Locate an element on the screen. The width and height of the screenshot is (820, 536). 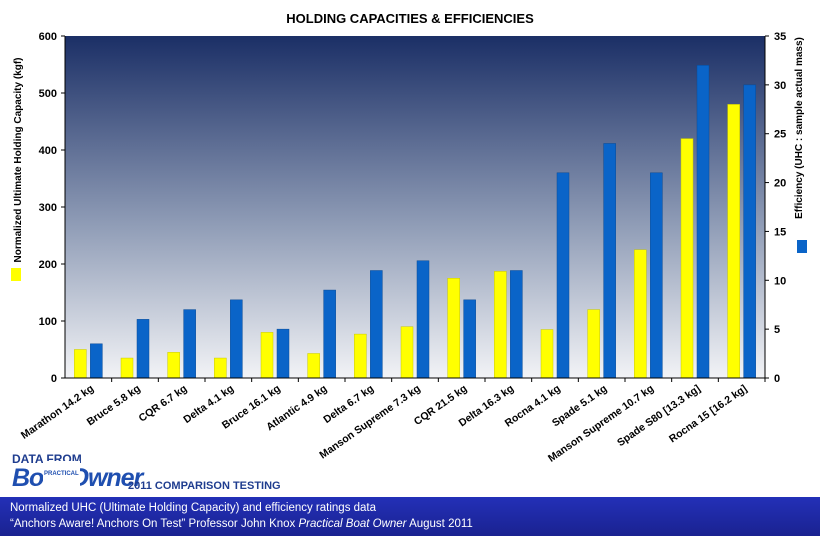
left-axis: 0 100 200 300 400 500 600 is located at coordinates (52, 208).